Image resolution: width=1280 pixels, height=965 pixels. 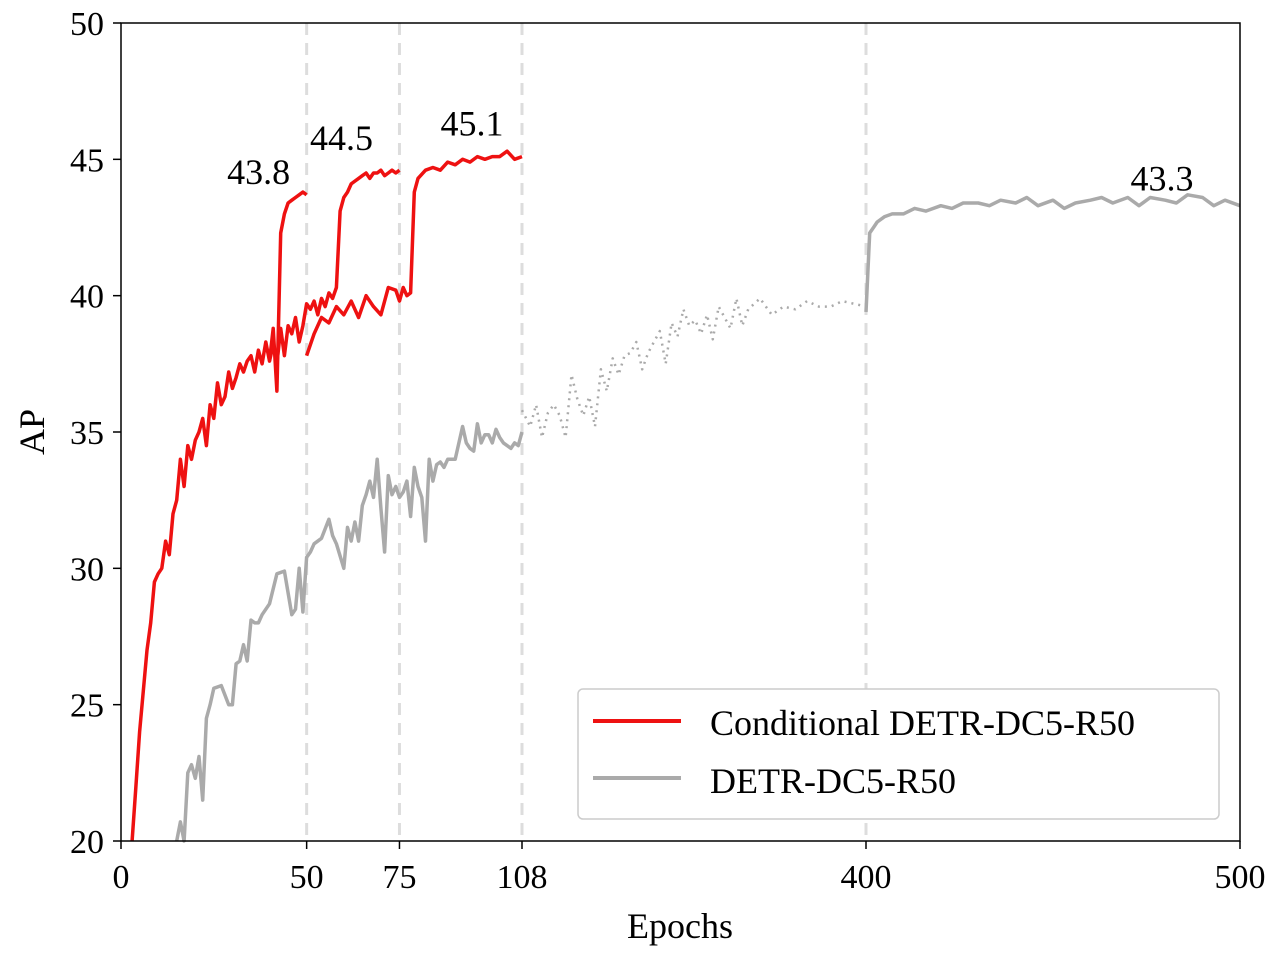 I want to click on y-tick-label: 50, so click(x=87, y=24).